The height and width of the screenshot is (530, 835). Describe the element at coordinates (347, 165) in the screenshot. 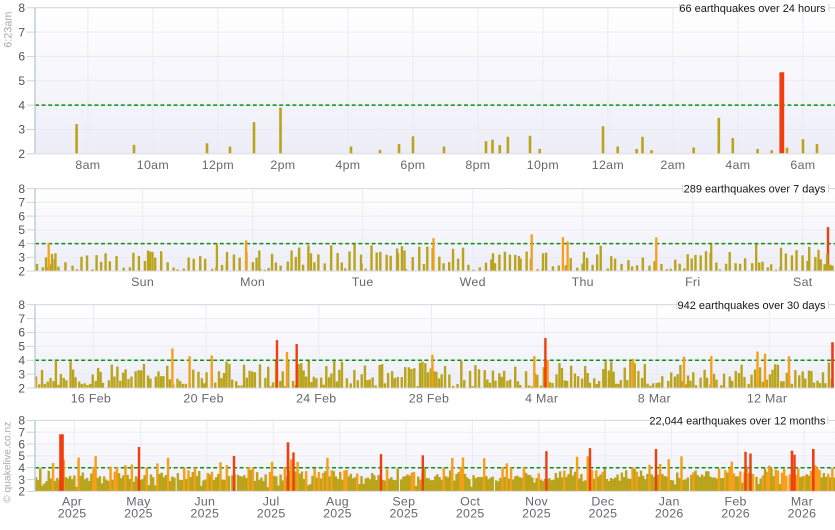

I see `svg-text: 4pm` at that location.